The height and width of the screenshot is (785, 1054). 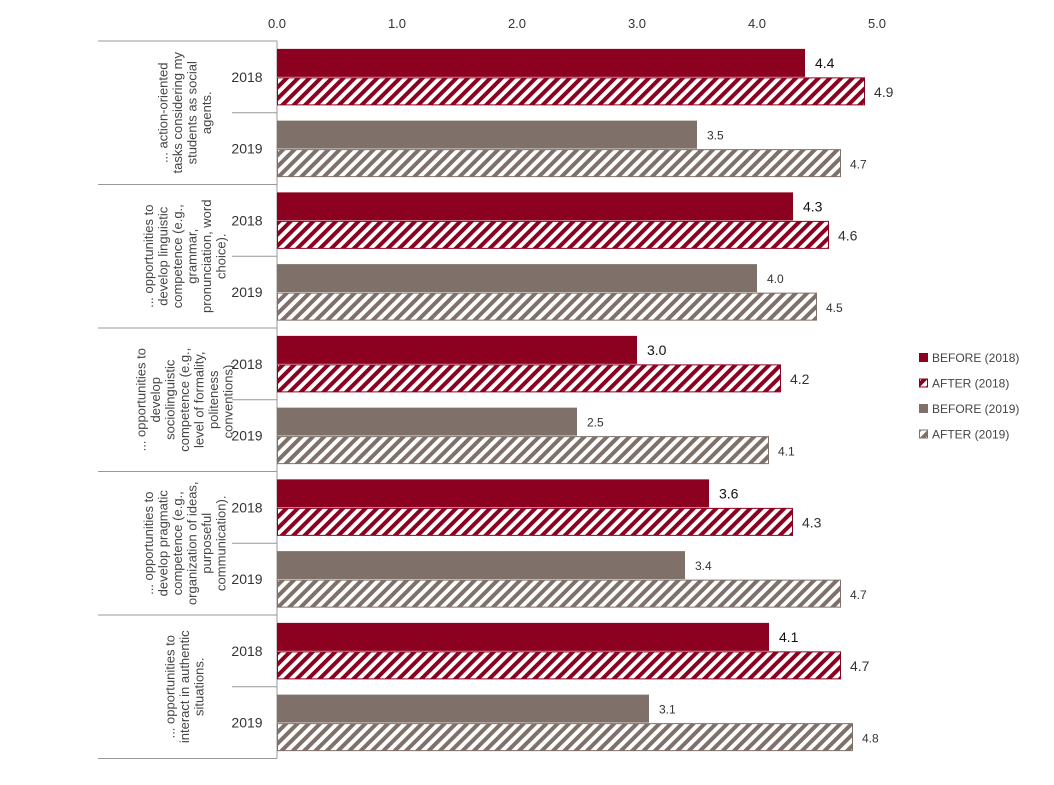 I want to click on group-label-line: organization of ideas,, so click(x=191, y=543).